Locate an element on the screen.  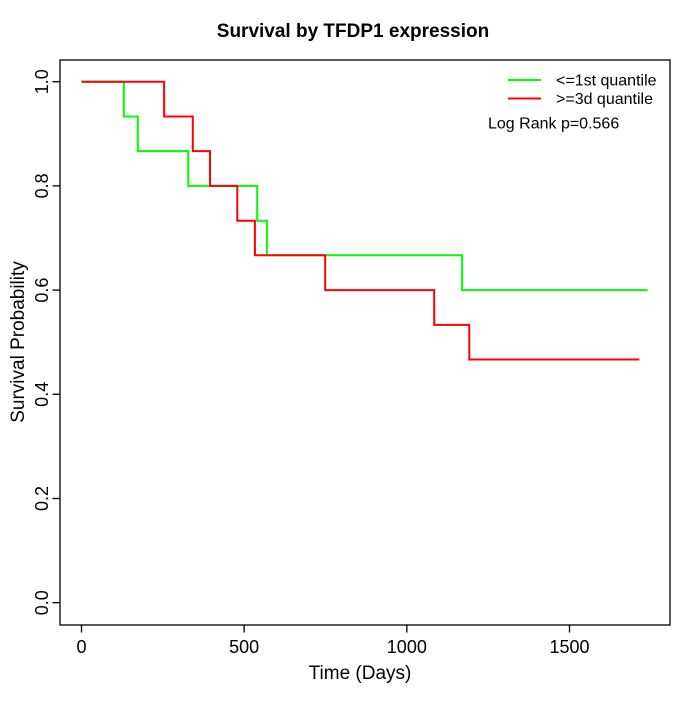
x-tick-label: 1000 is located at coordinates (407, 647).